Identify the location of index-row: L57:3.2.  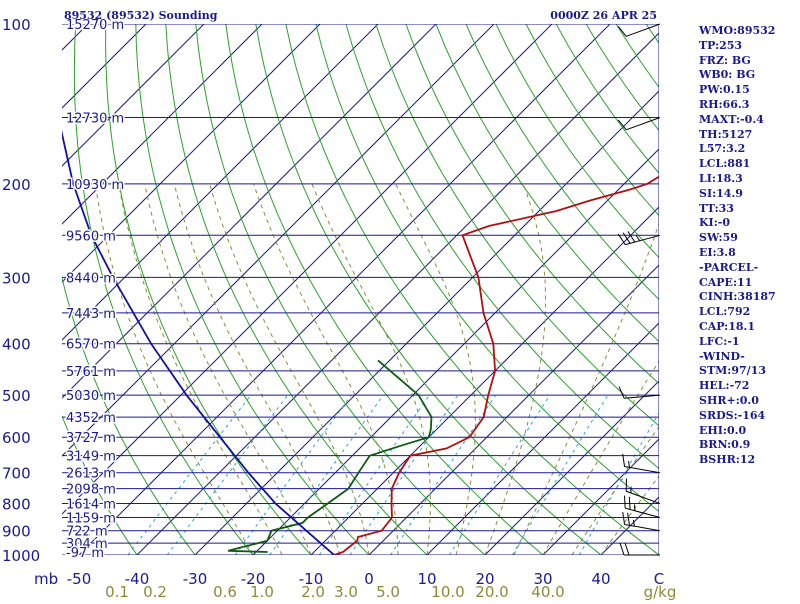
(749, 149).